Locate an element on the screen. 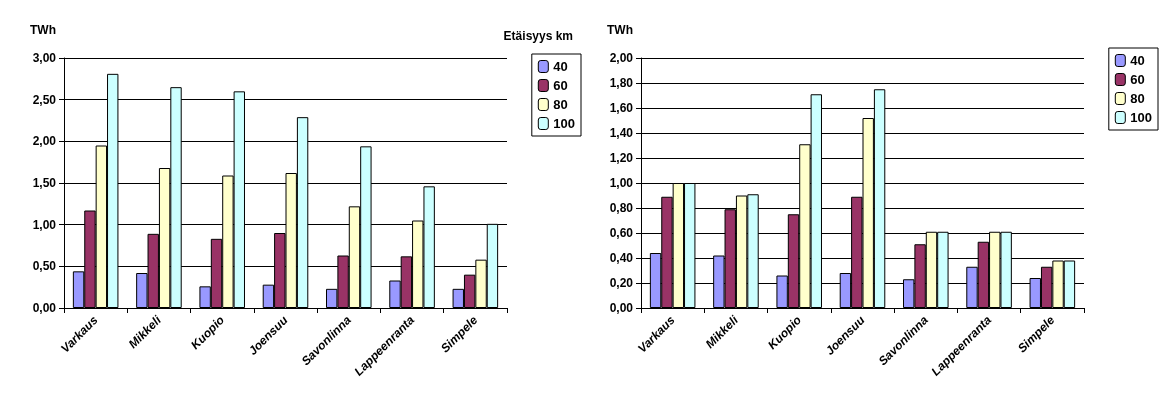 Image resolution: width=1171 pixels, height=403 pixels. y-tick-label: 1,80 is located at coordinates (621, 83).